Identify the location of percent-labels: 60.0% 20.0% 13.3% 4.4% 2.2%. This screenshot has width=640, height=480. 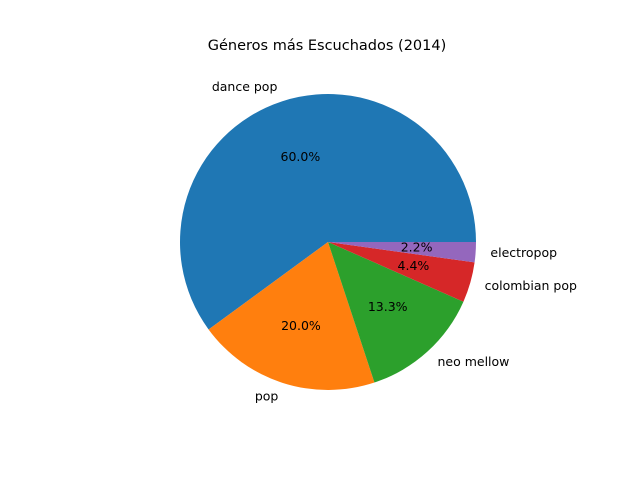
(357, 241).